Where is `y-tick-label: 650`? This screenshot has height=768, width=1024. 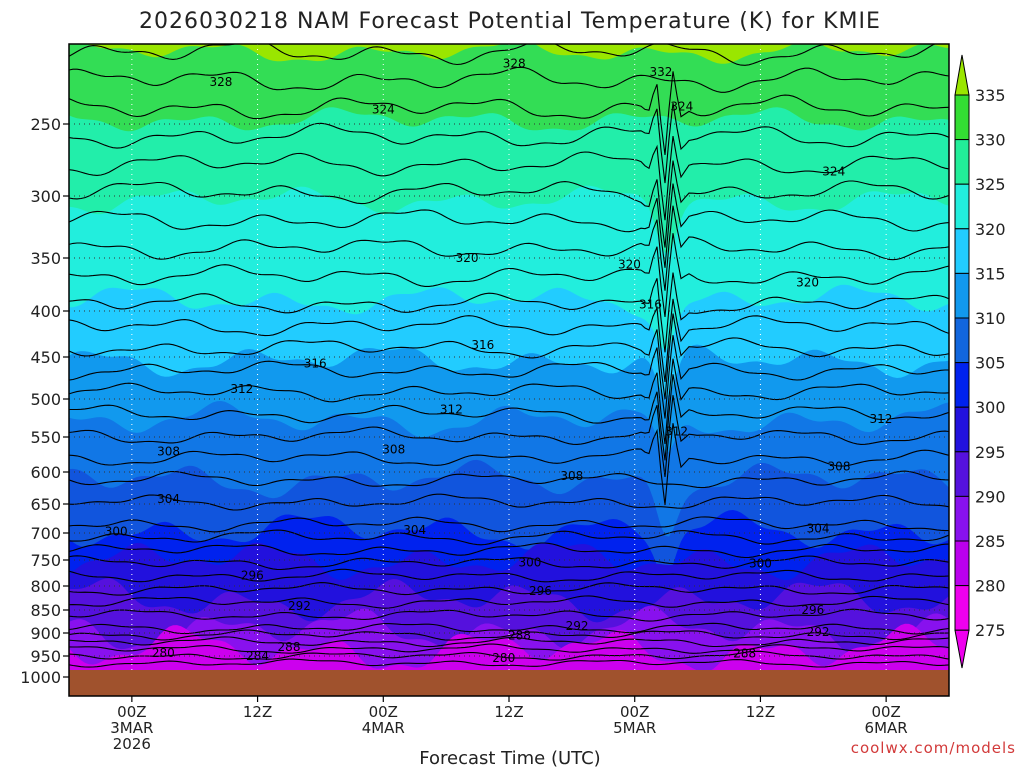
y-tick-label: 650 is located at coordinates (45, 504).